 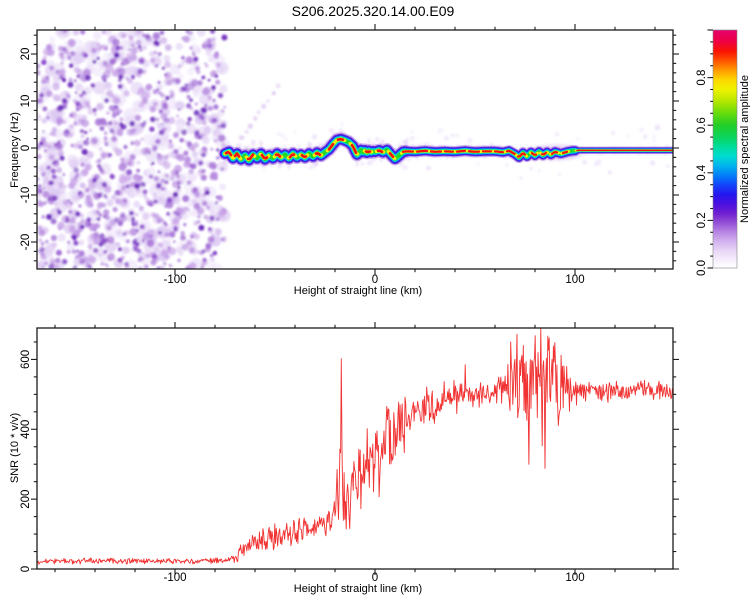 I want to click on snr-tick-label: 200, so click(x=26, y=499).